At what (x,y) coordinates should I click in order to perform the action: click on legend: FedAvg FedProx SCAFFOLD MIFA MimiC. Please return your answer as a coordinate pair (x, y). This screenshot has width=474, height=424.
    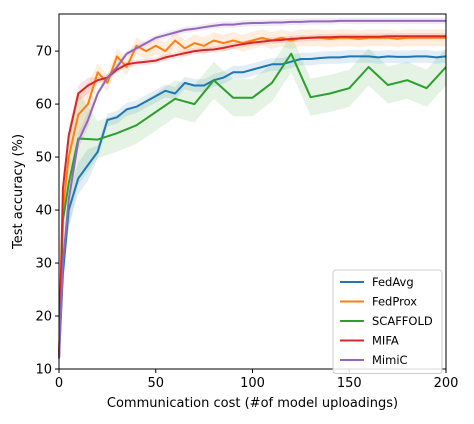
    Looking at the image, I should click on (387, 321).